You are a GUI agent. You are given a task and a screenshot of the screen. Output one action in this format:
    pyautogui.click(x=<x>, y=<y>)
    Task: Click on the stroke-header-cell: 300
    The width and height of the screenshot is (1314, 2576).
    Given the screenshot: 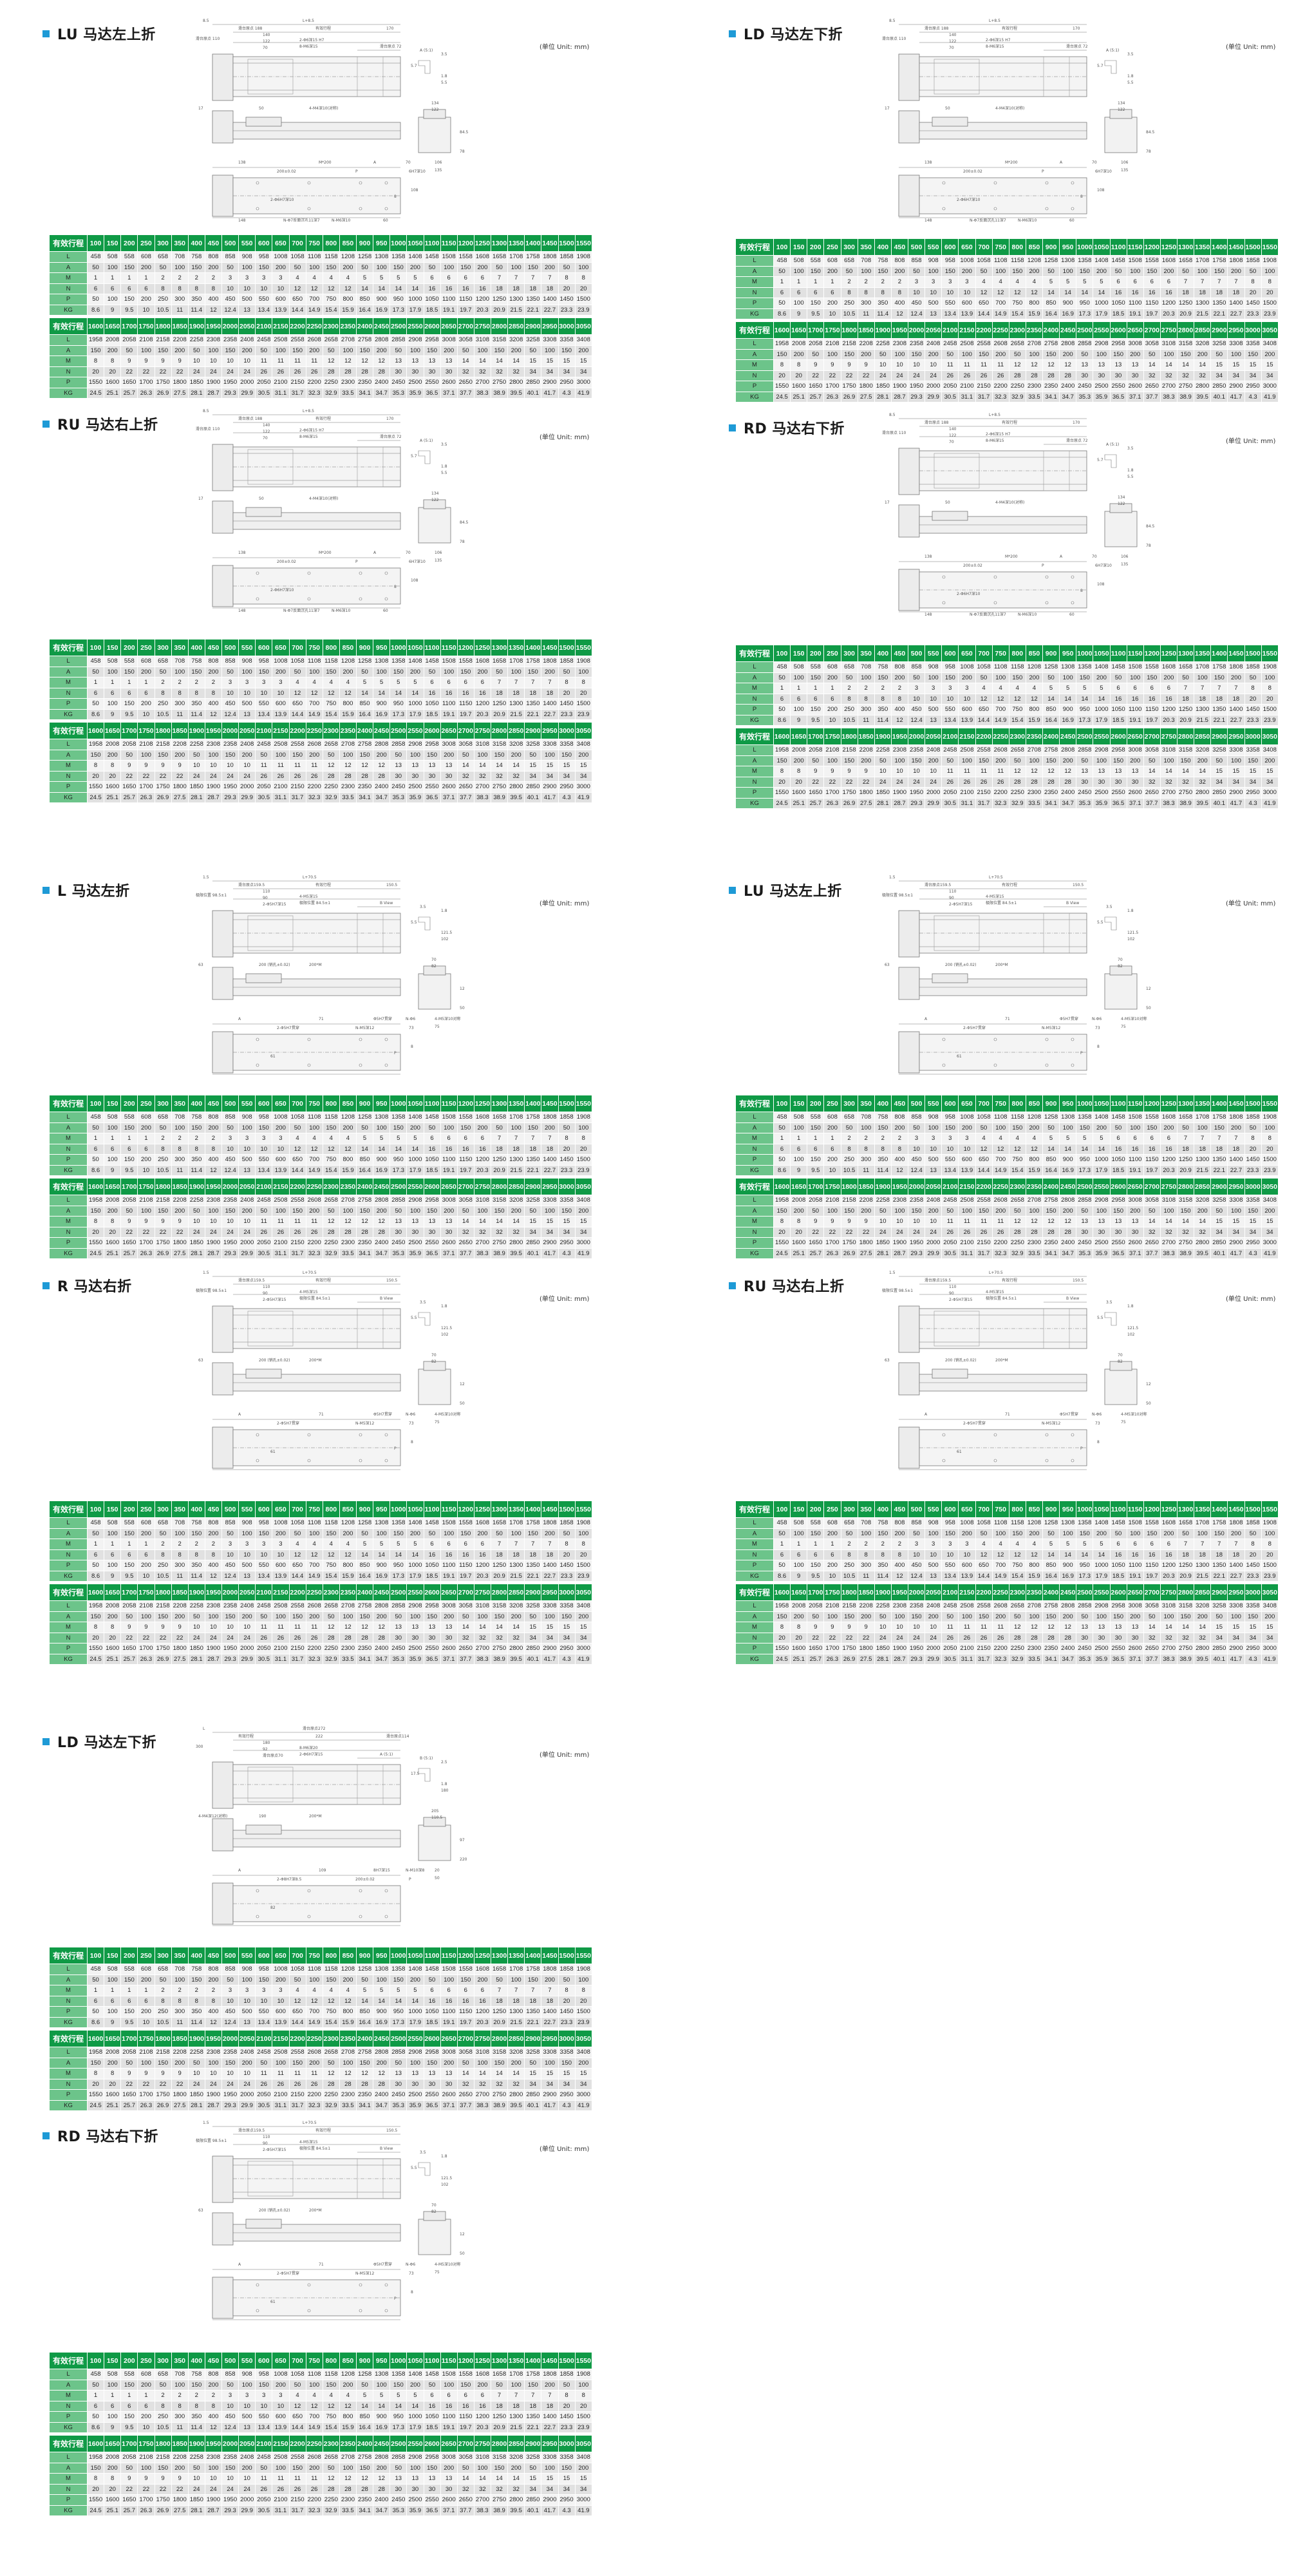 What is the action you would take?
    pyautogui.click(x=163, y=1103)
    